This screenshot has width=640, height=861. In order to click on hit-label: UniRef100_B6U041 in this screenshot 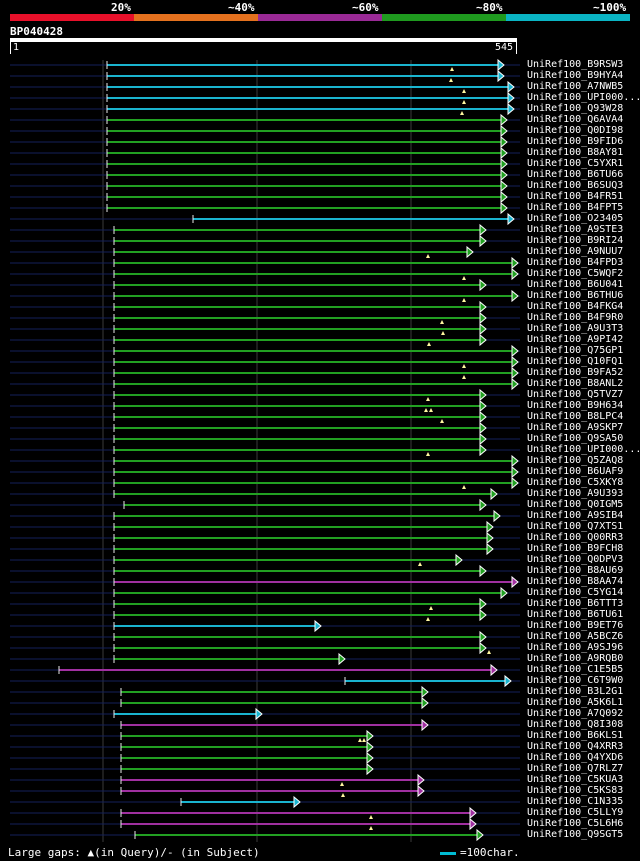, I will do `click(575, 284)`.